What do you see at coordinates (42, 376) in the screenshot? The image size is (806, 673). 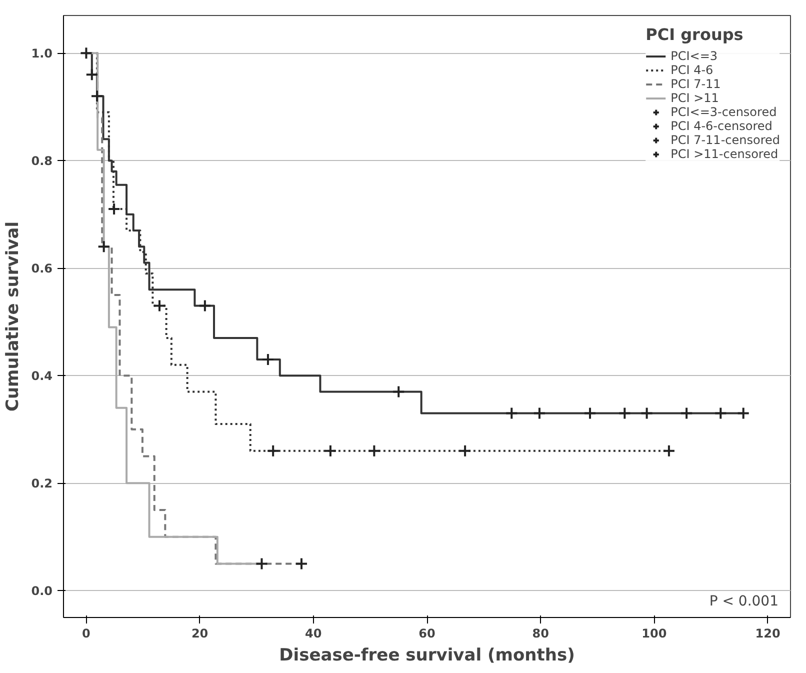 I see `y-tick-label: 0.4` at bounding box center [42, 376].